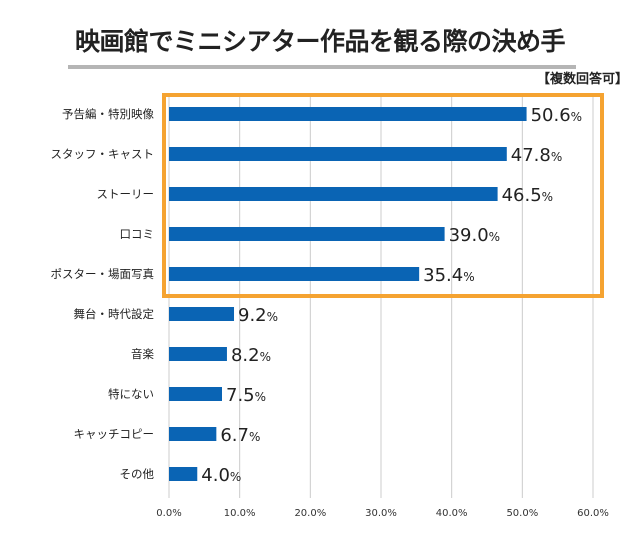  Describe the element at coordinates (142, 354) in the screenshot. I see `category-label: 音楽` at that location.